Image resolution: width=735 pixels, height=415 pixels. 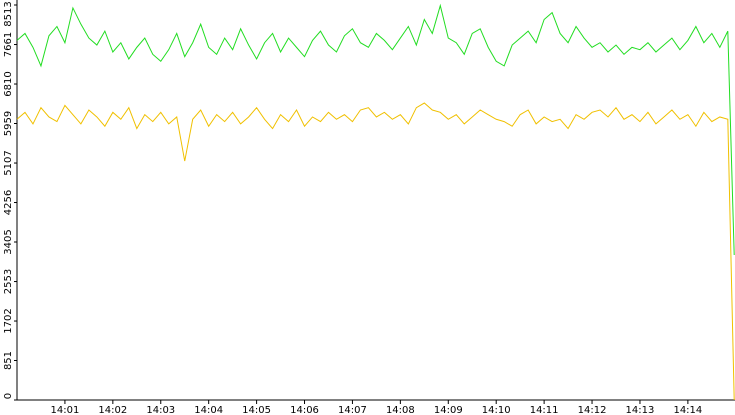 What do you see at coordinates (544, 410) in the screenshot?
I see `x-tick-label: 14:11` at bounding box center [544, 410].